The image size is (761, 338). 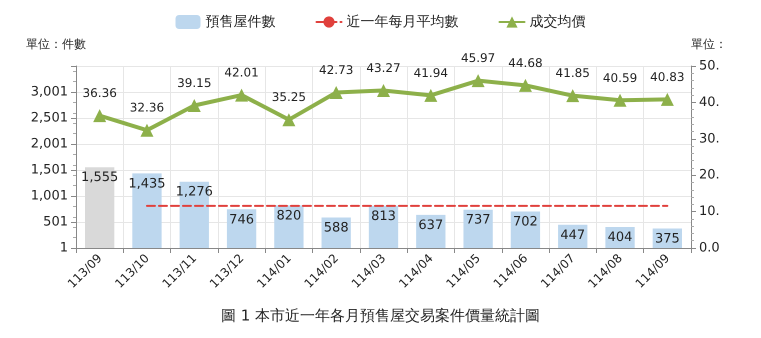 What do you see at coordinates (194, 192) in the screenshot?
I see `data-label: 1,276` at bounding box center [194, 192].